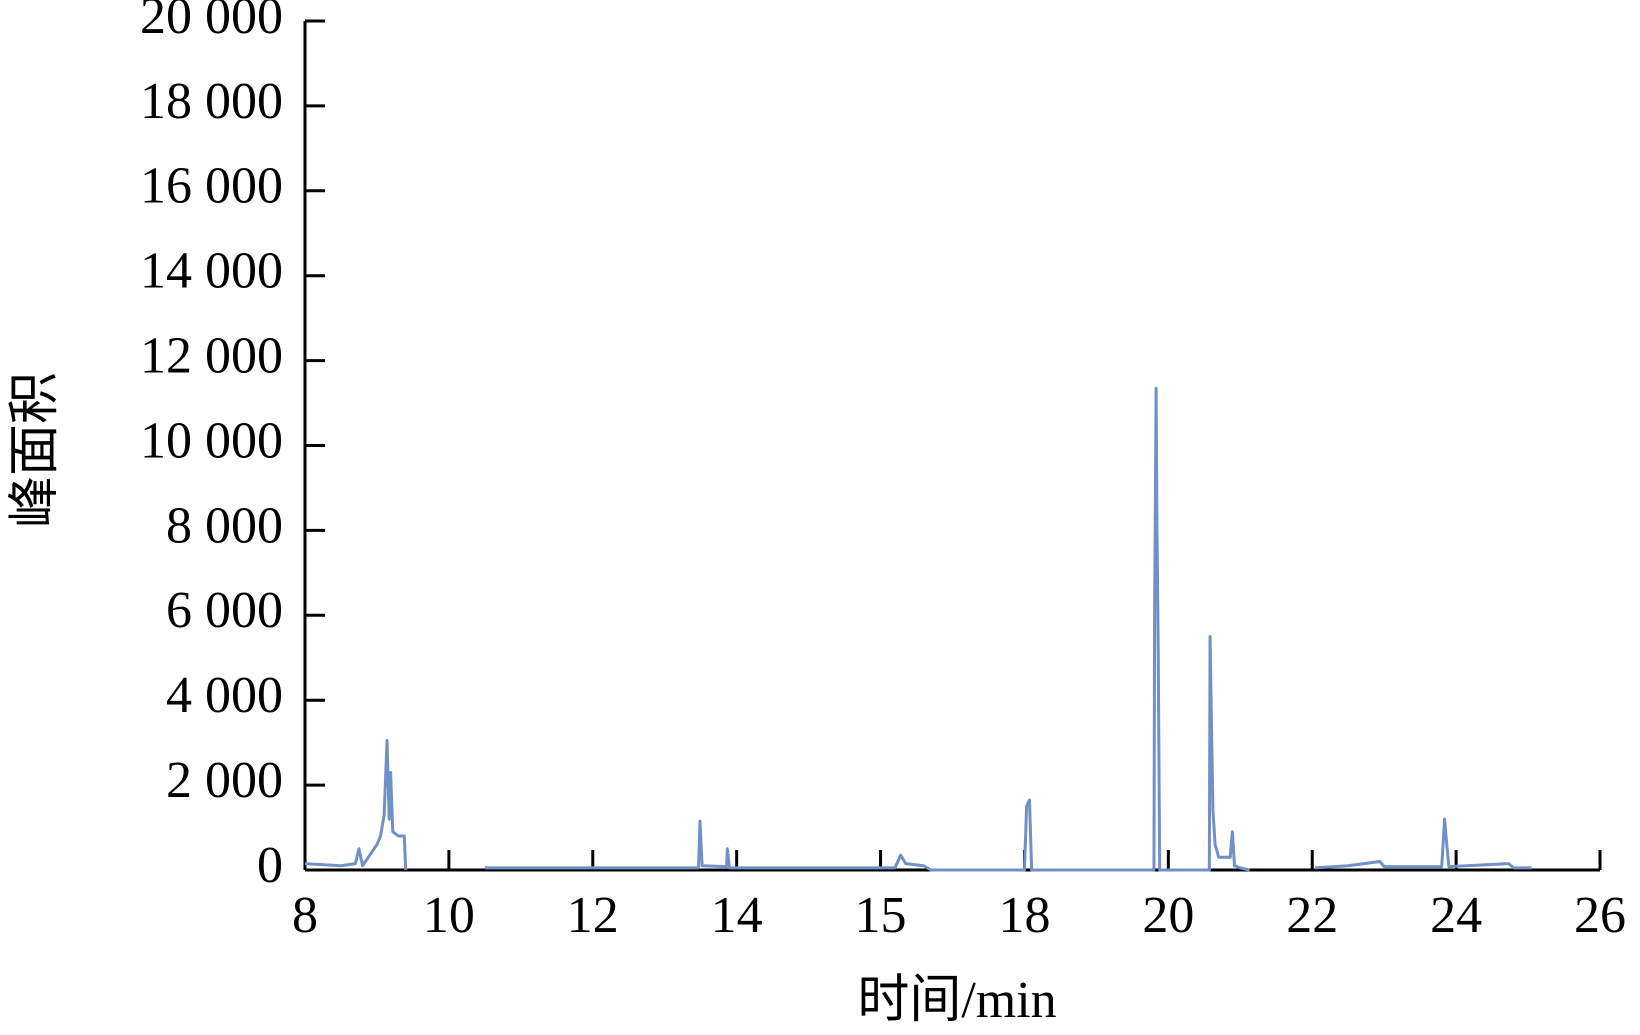 Image resolution: width=1640 pixels, height=1035 pixels. I want to click on y-tick-label: 2 000, so click(224, 780).